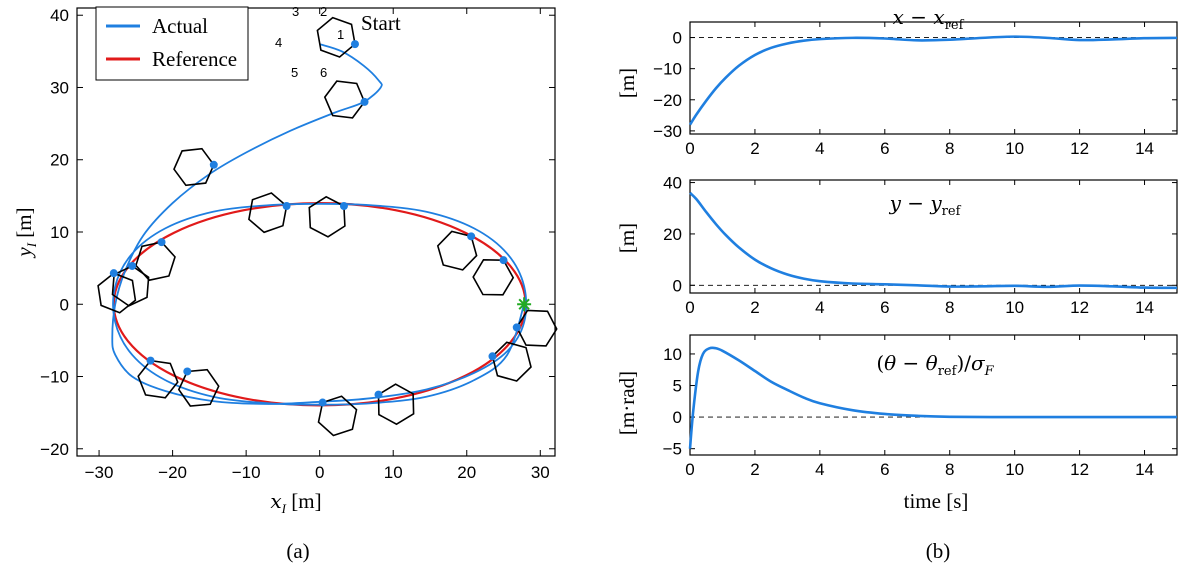  Describe the element at coordinates (180, 26) in the screenshot. I see `legend-actual-label: Actual` at that location.